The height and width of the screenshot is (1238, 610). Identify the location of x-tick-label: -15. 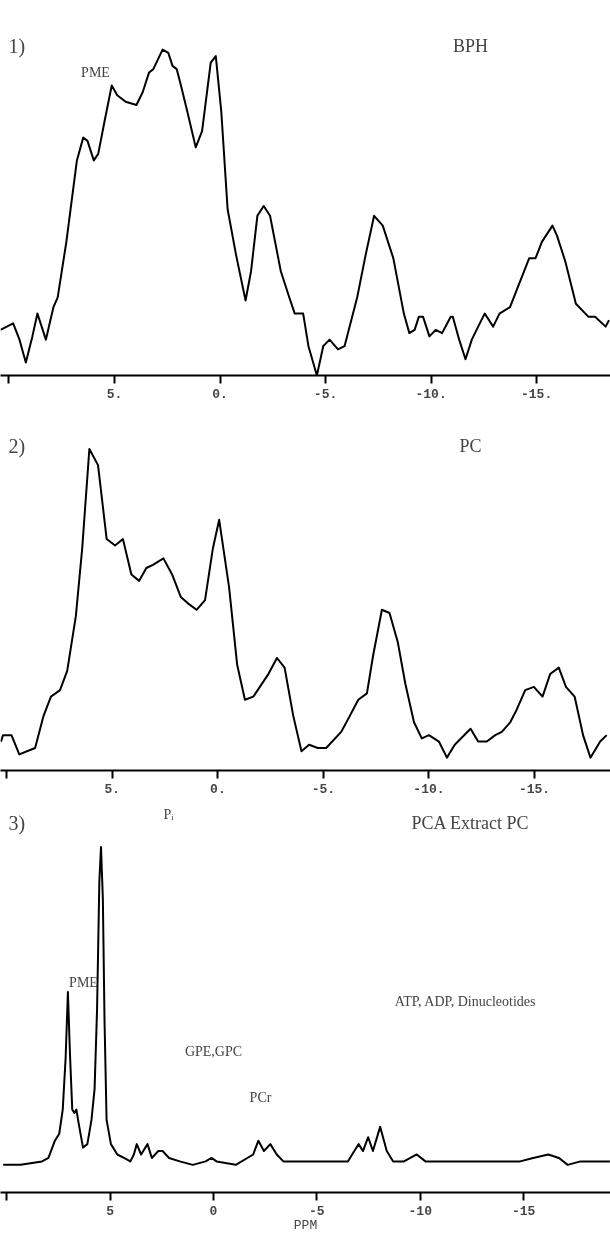
(523, 1211).